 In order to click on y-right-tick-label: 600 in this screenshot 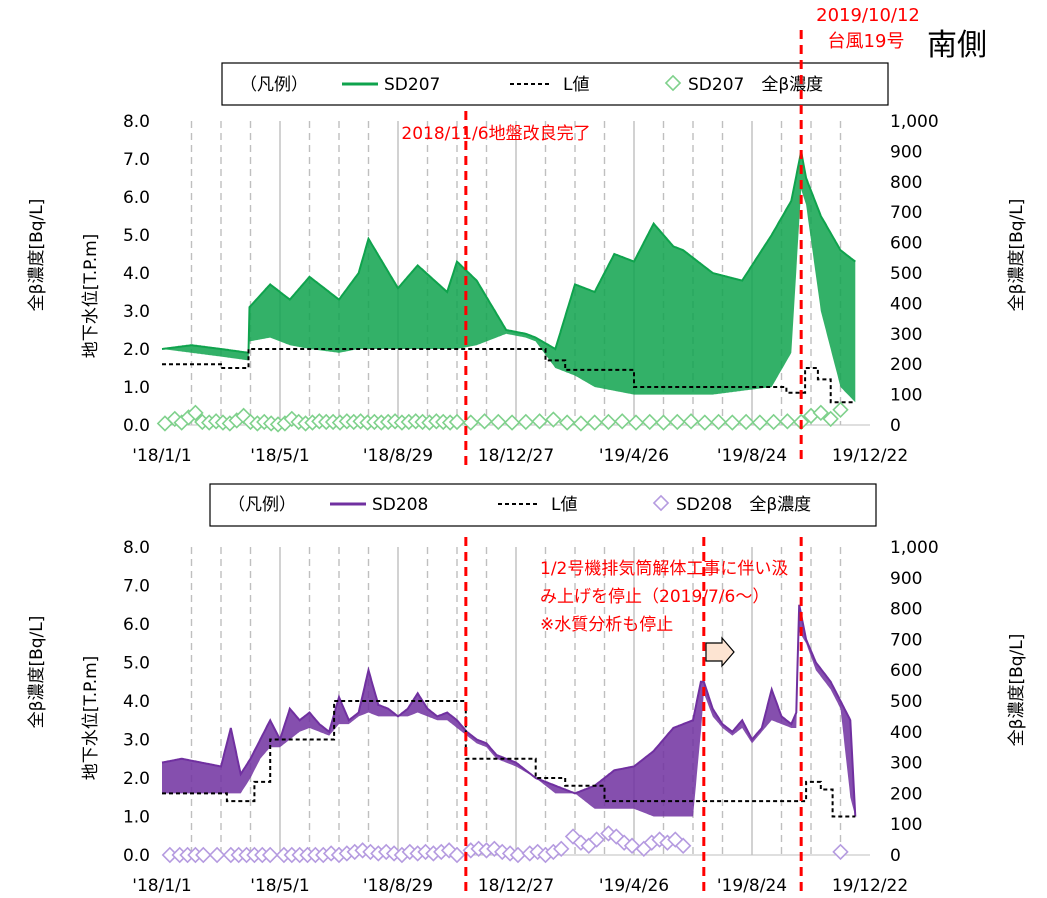, I will do `click(906, 244)`.